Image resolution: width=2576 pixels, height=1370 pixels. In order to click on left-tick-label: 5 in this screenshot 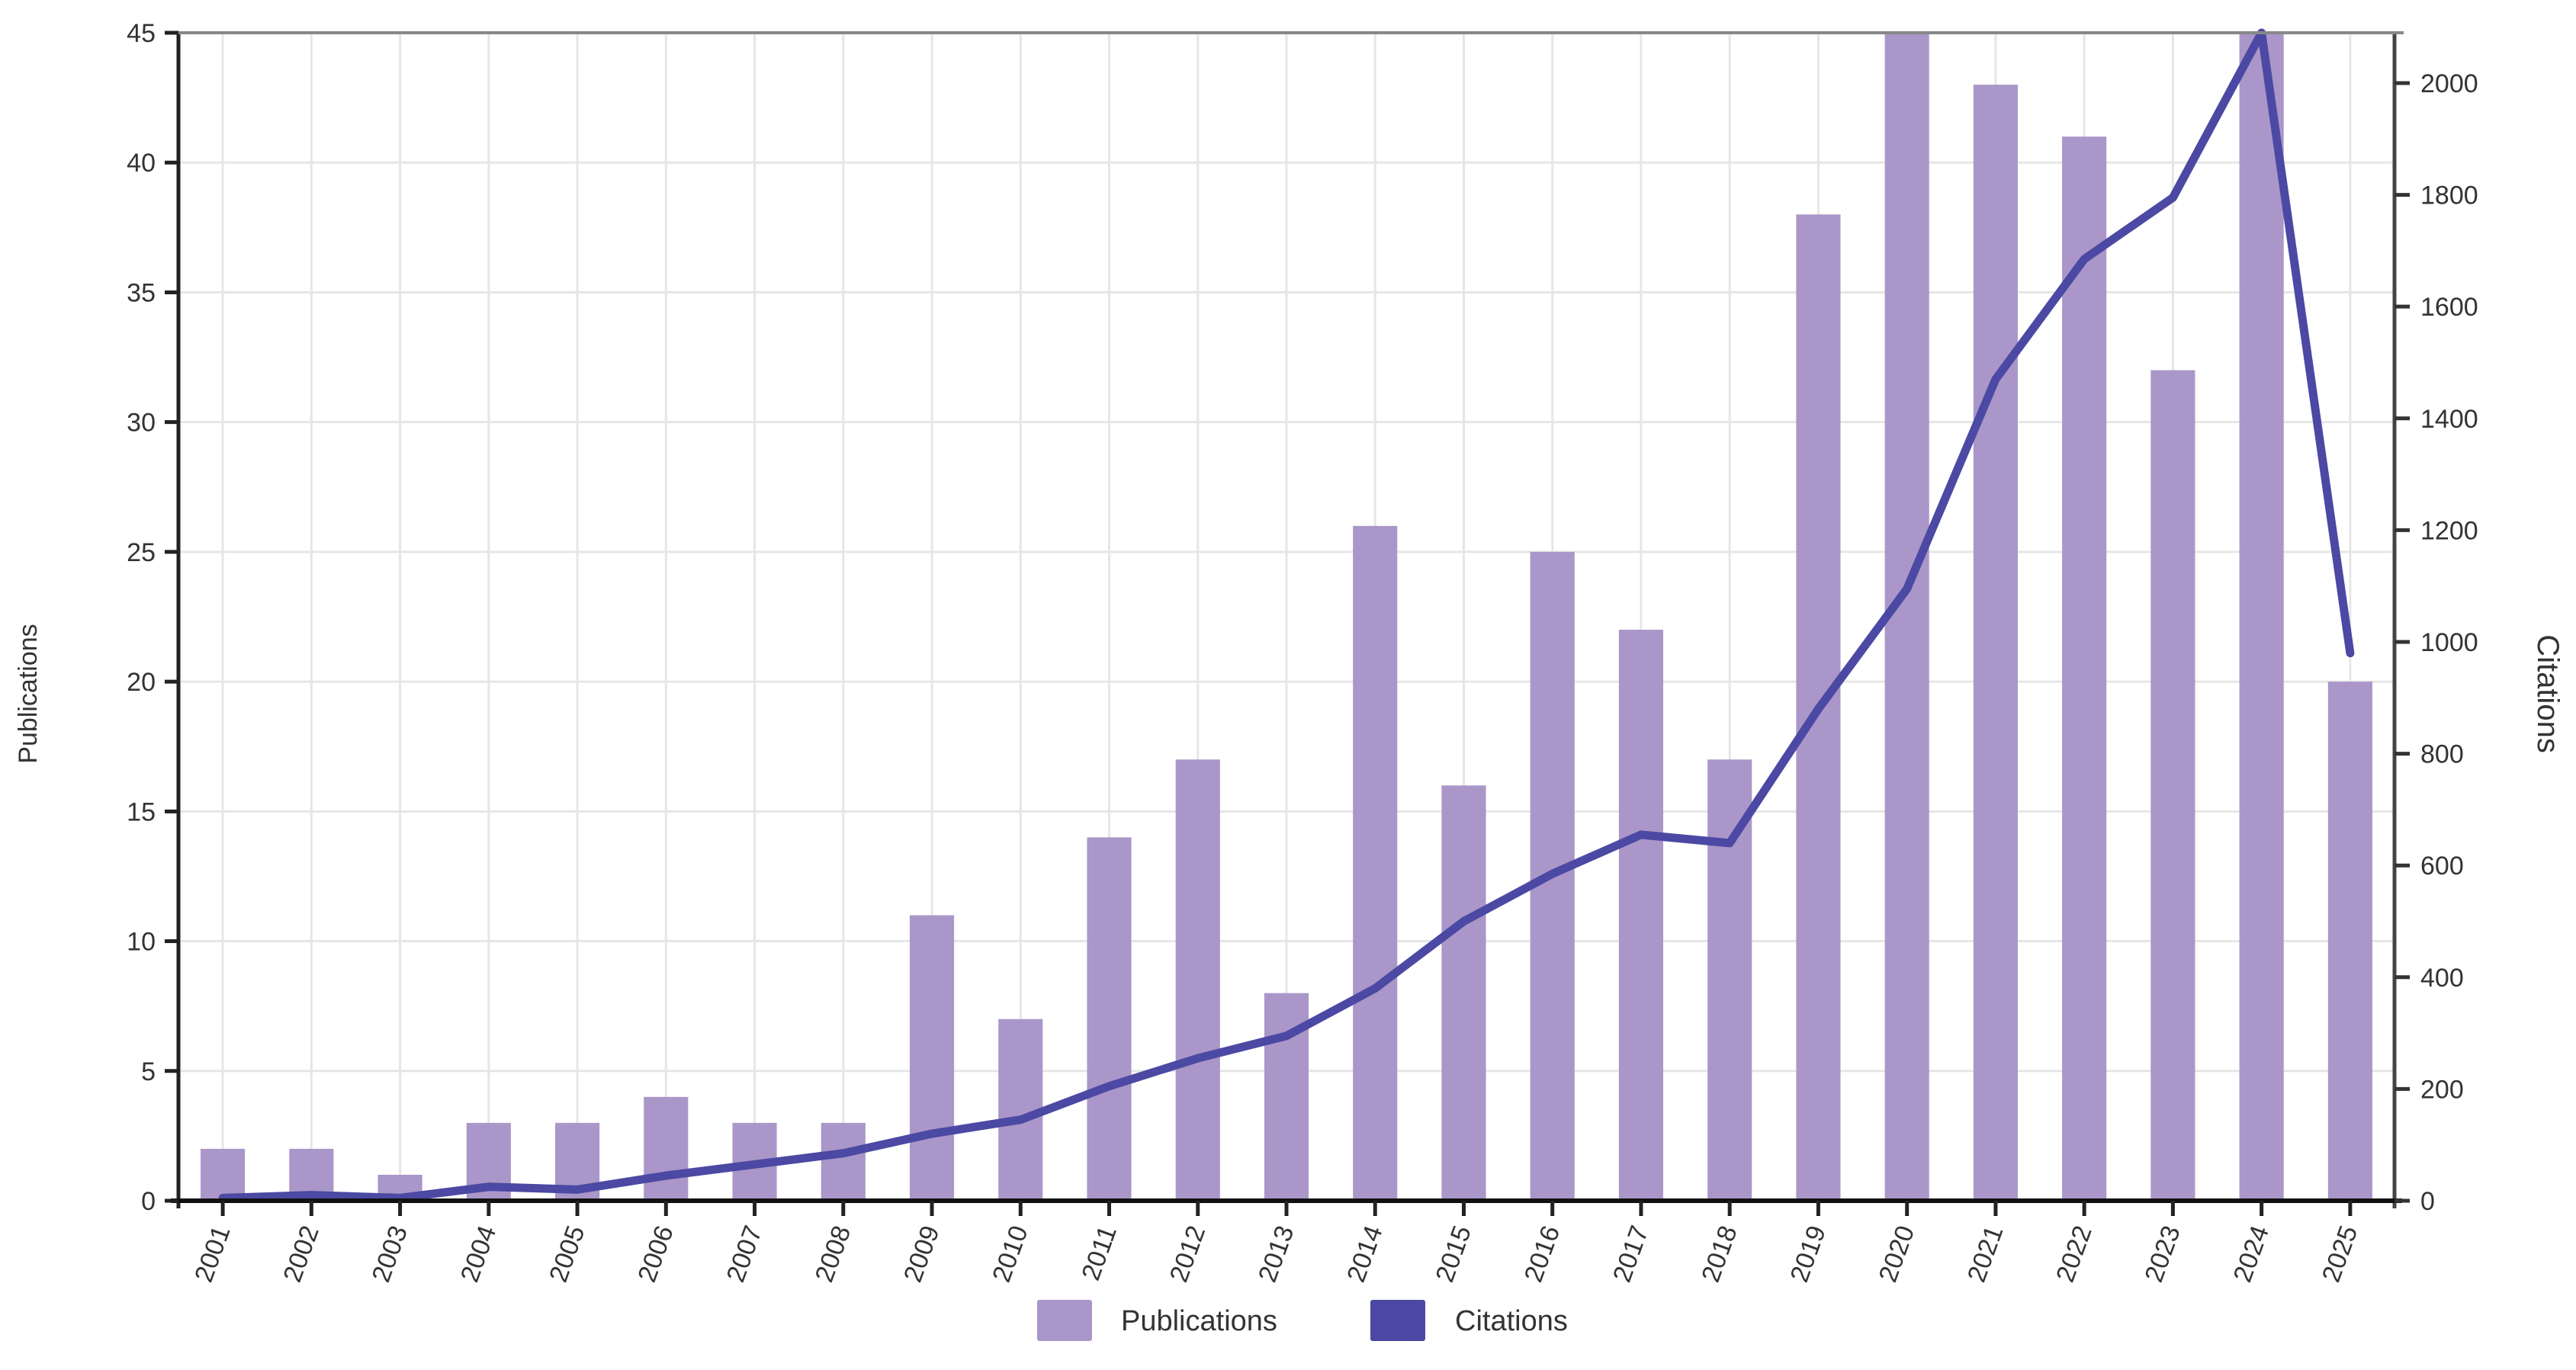, I will do `click(148, 1071)`.